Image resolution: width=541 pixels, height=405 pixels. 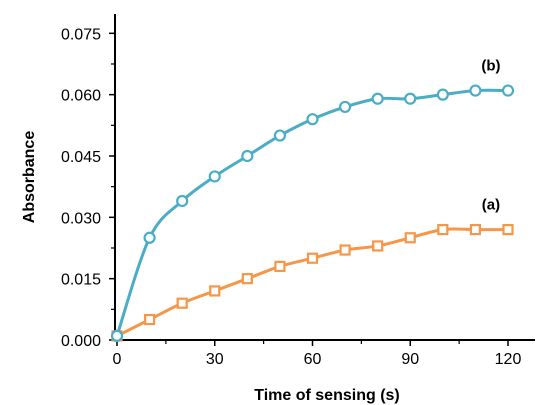 I want to click on y-tick-label: 0.075, so click(x=81, y=34).